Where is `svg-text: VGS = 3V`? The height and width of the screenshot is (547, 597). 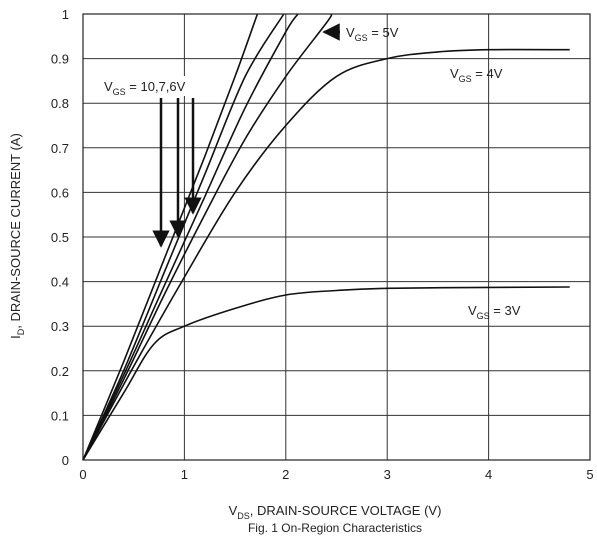
svg-text: VGS = 3V is located at coordinates (494, 312).